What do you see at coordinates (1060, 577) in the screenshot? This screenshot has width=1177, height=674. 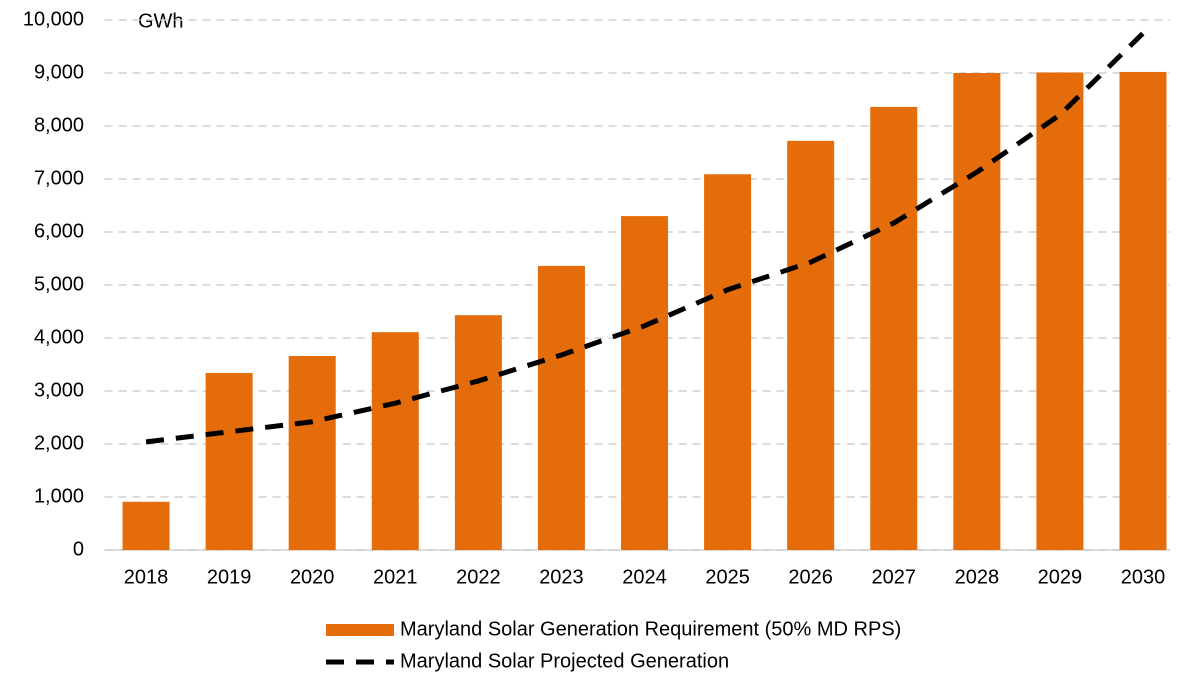 I see `x-tick-label: 2029` at bounding box center [1060, 577].